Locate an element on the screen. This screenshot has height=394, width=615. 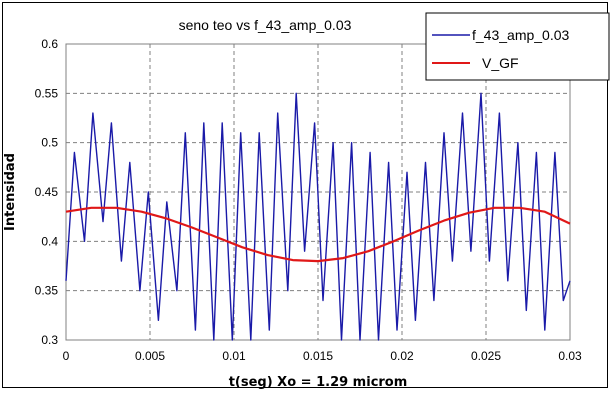
y-tick-label: 0.4 is located at coordinates (49, 241).